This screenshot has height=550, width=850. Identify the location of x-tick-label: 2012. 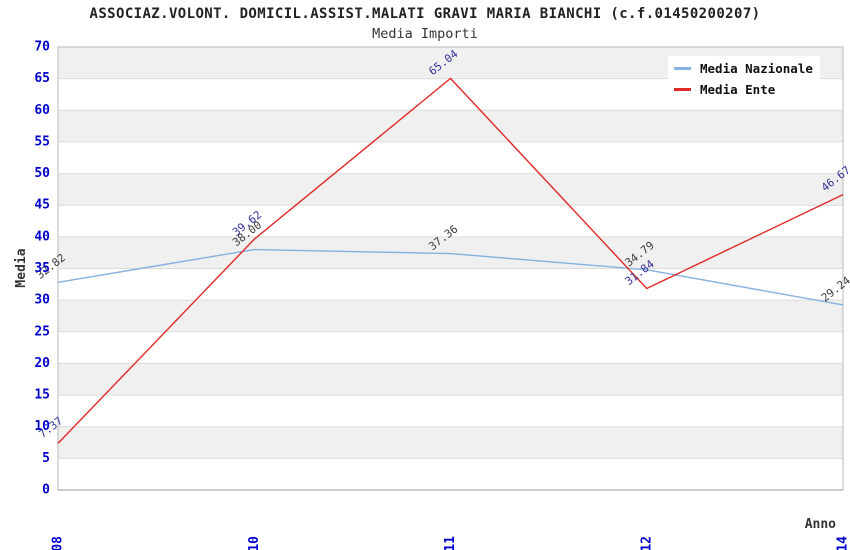
(646, 543).